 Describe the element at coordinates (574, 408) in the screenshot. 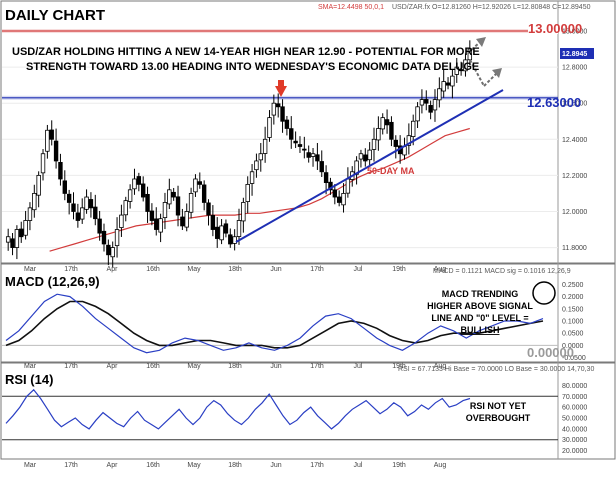

I see `rsi-tick-label: 60.0000` at that location.